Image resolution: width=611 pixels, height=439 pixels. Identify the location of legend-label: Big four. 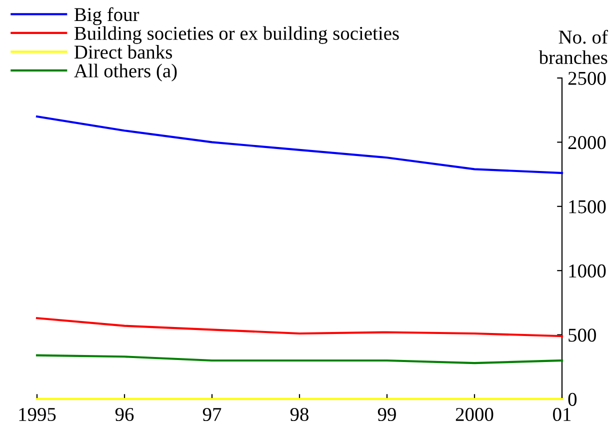
(107, 16).